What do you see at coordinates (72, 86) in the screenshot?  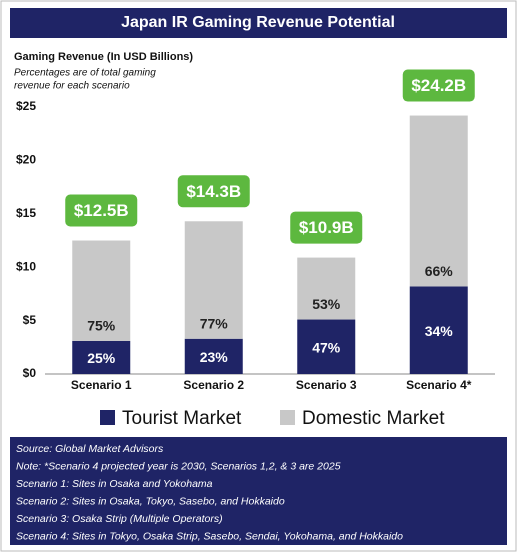 I see `subtitle: revenue for each scenario` at bounding box center [72, 86].